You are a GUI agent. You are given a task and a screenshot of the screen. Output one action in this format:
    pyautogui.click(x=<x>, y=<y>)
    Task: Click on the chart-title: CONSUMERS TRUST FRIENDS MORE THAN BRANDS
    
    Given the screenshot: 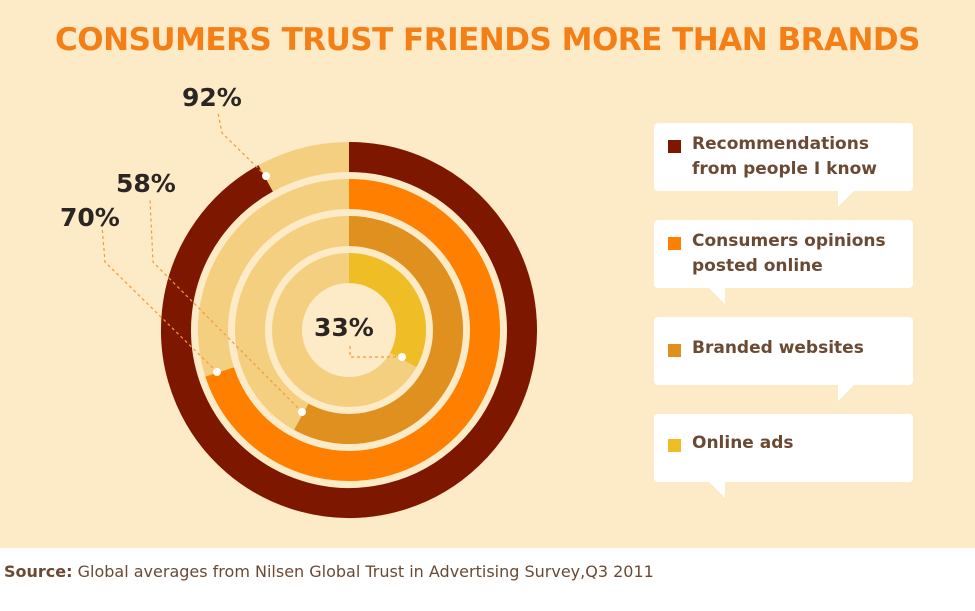 What is the action you would take?
    pyautogui.click(x=487, y=40)
    